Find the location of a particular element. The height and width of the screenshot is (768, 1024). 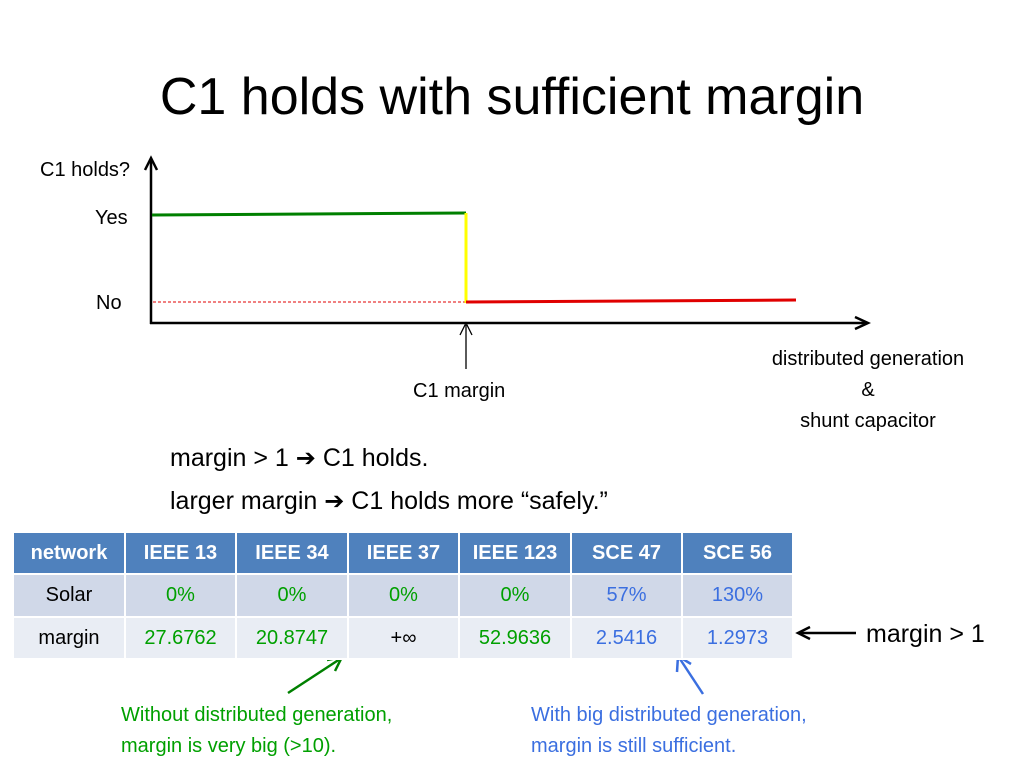

callout-arrowhead is located at coordinates (803, 633).